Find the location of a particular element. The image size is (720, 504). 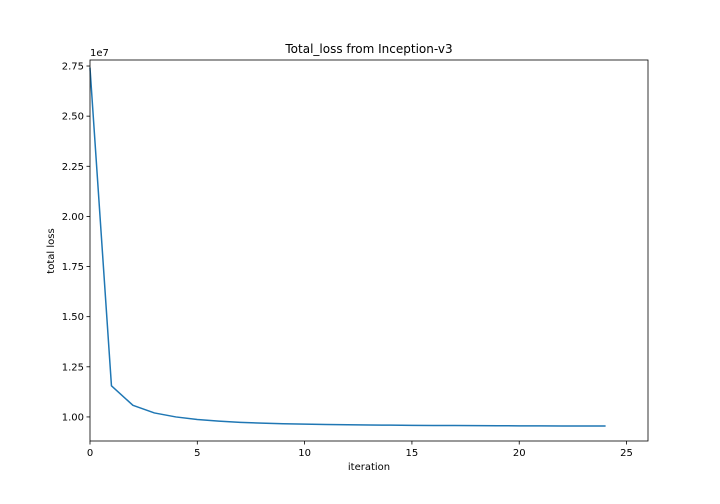

x-tick-label: 5 is located at coordinates (197, 453).